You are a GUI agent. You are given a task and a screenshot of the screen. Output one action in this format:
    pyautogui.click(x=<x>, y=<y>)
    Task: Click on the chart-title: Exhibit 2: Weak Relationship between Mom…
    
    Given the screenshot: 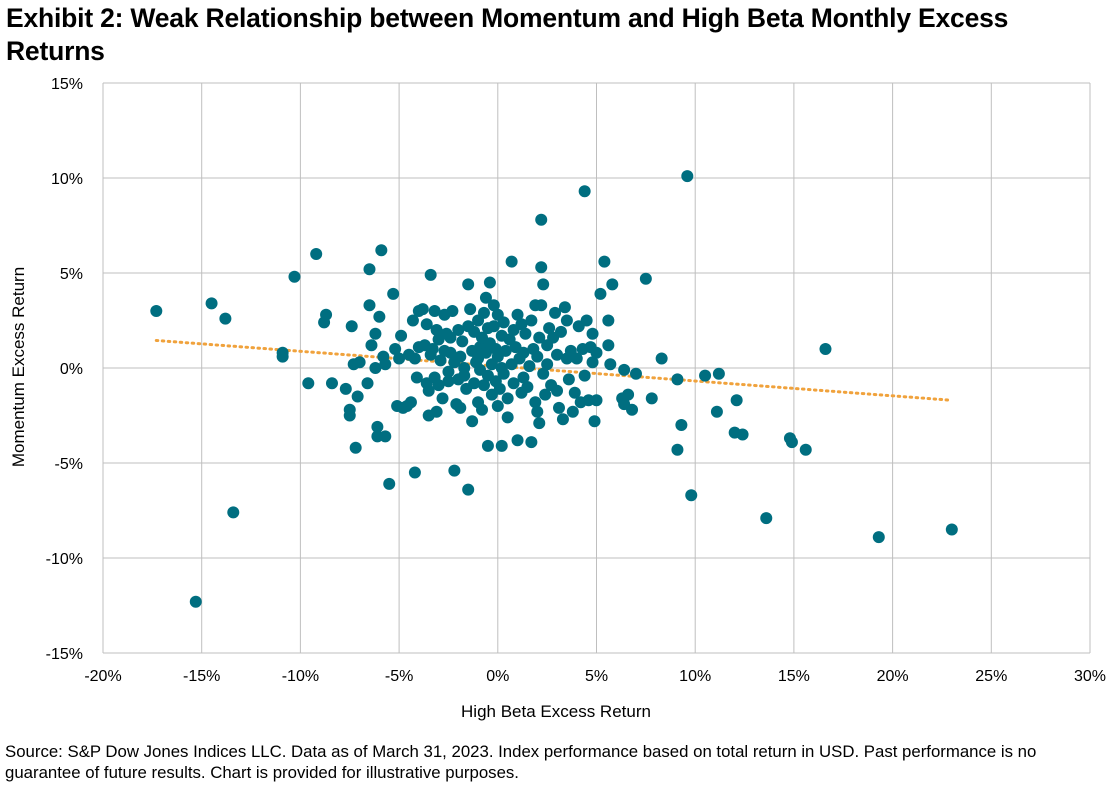 What is the action you would take?
    pyautogui.click(x=507, y=34)
    